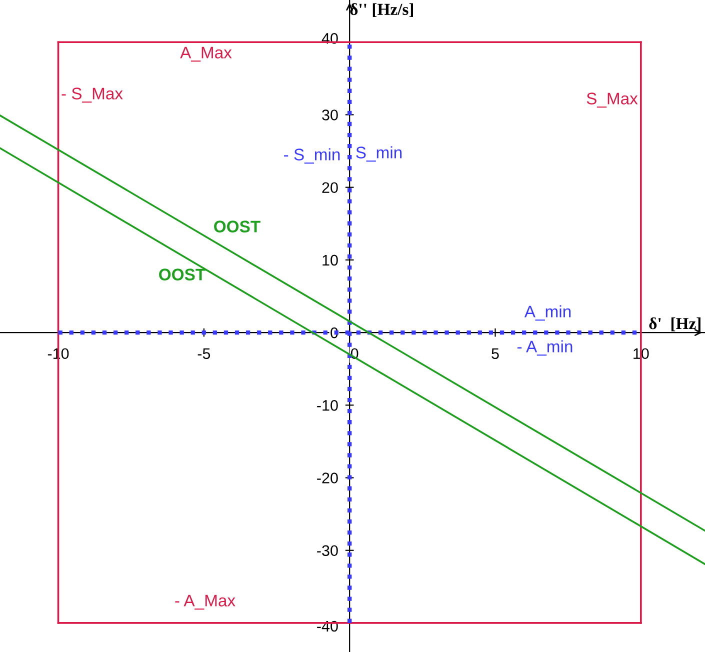 This screenshot has height=652, width=705. Describe the element at coordinates (206, 54) in the screenshot. I see `annotation: A_Max` at that location.